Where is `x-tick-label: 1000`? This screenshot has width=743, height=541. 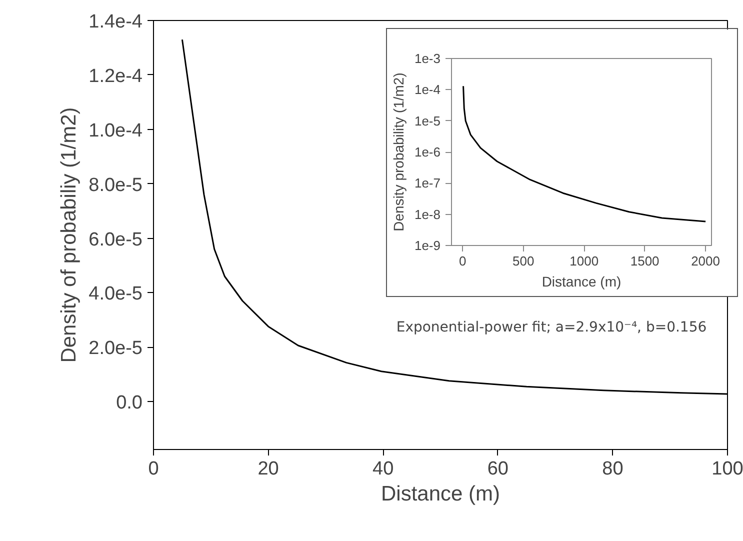
x-tick-label: 1000 is located at coordinates (584, 261).